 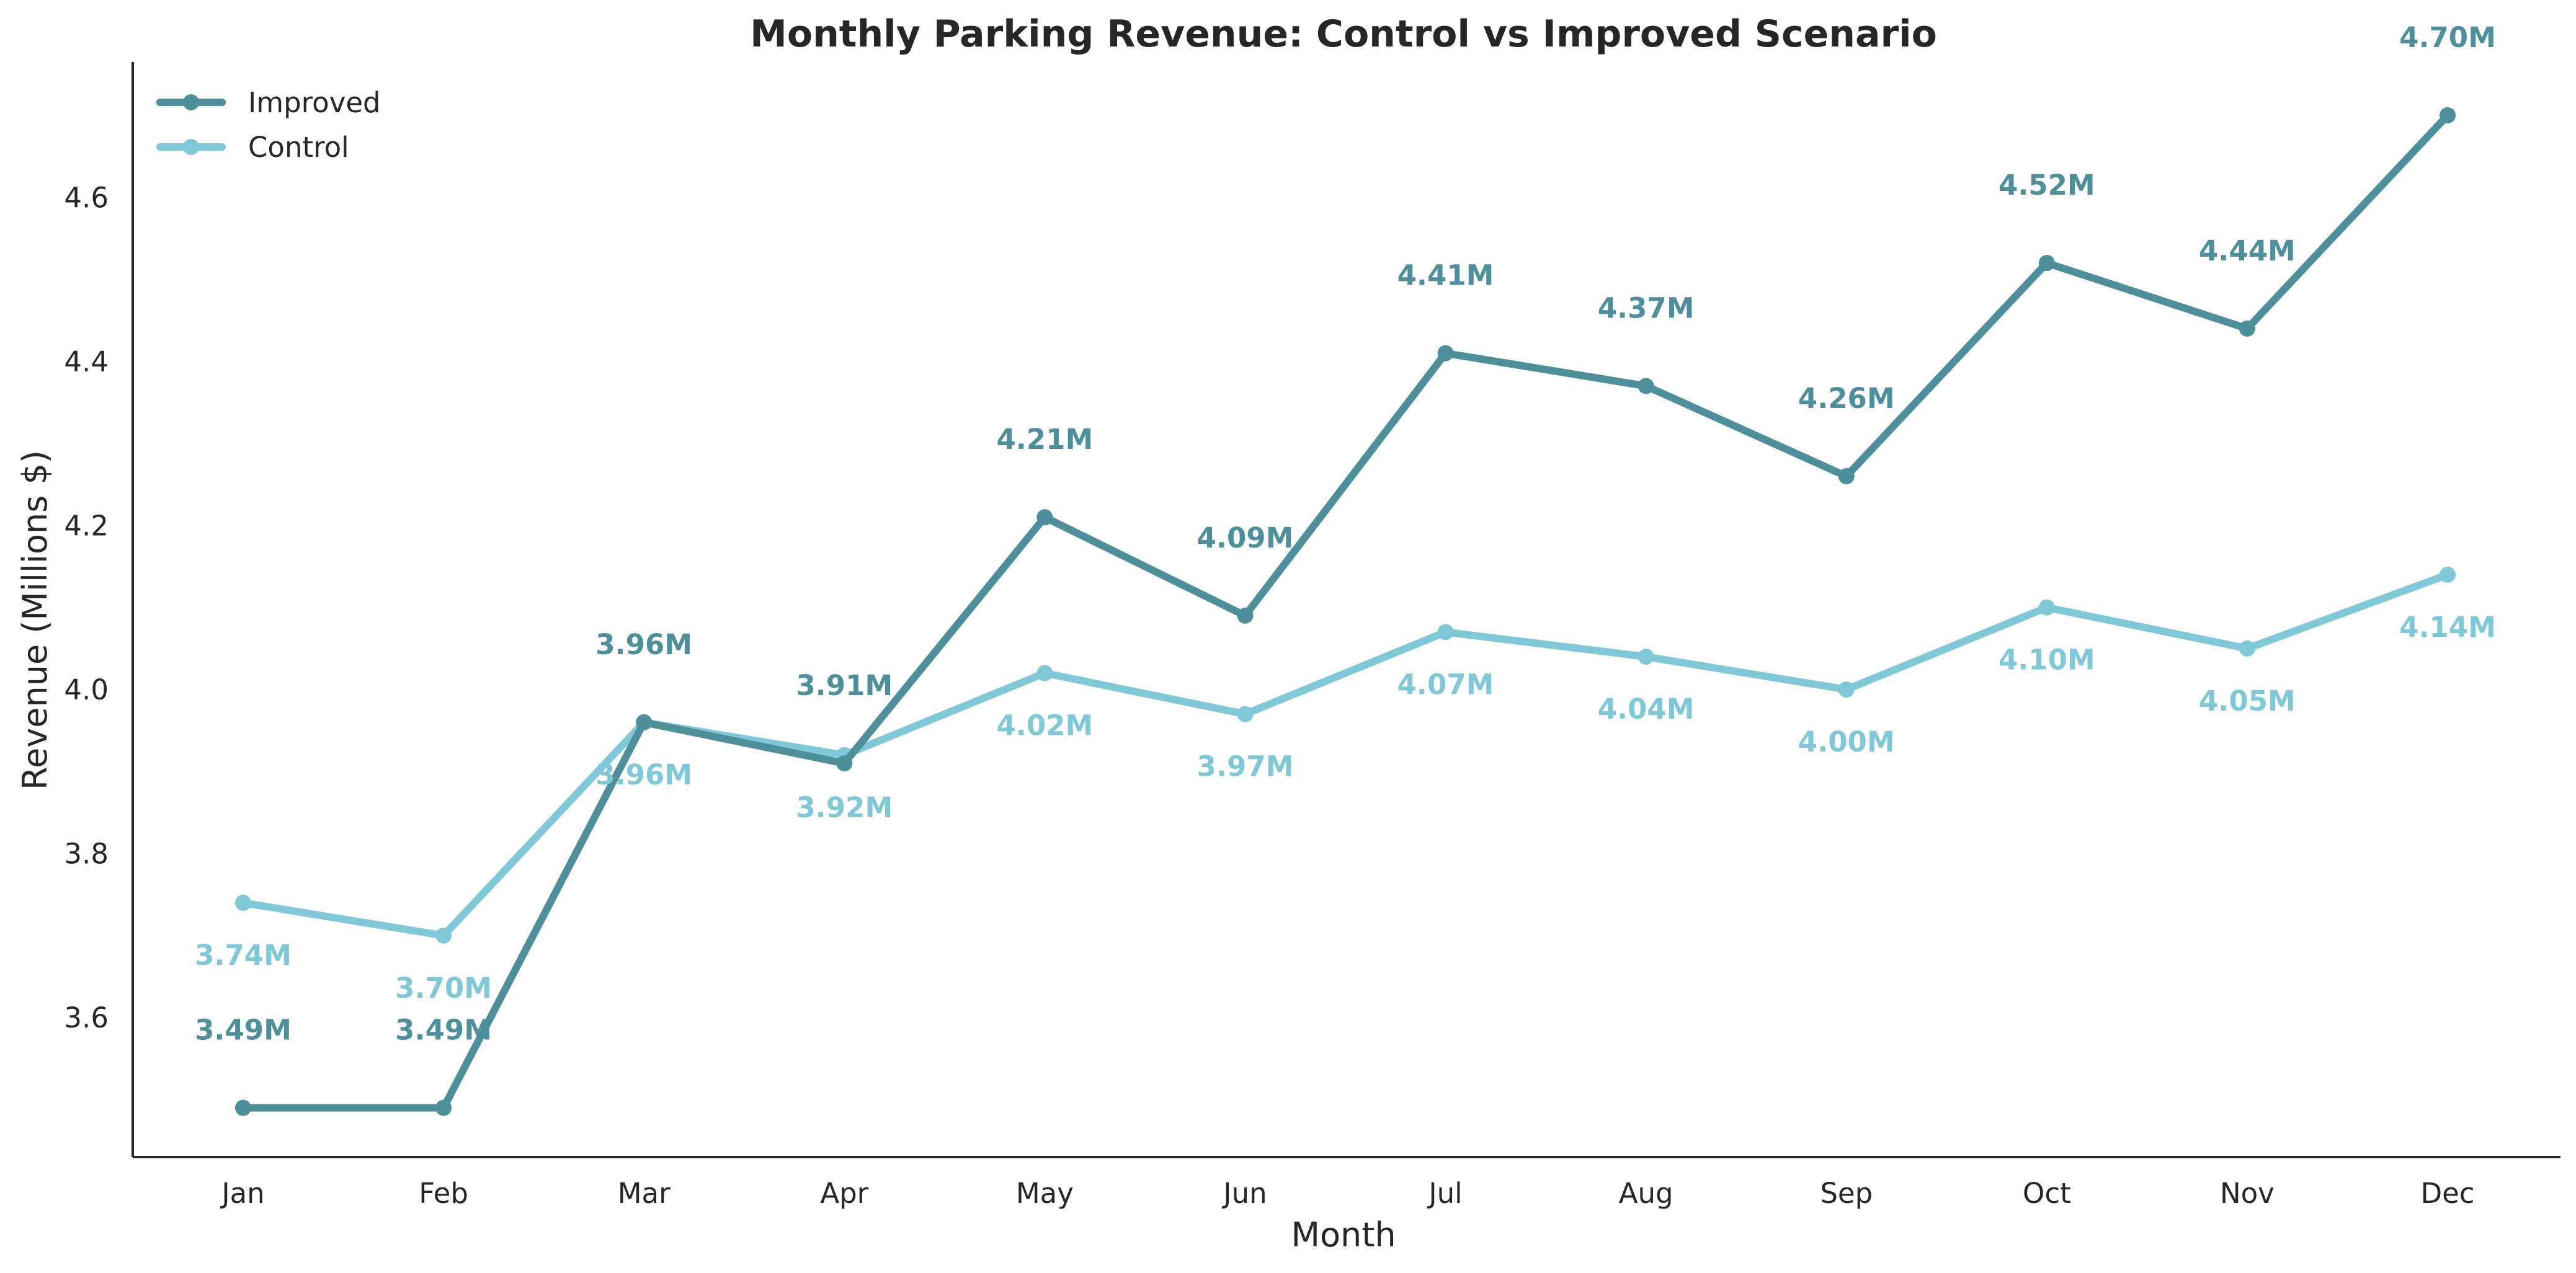 What do you see at coordinates (1847, 1193) in the screenshot?
I see `x-tick-label: Sep` at bounding box center [1847, 1193].